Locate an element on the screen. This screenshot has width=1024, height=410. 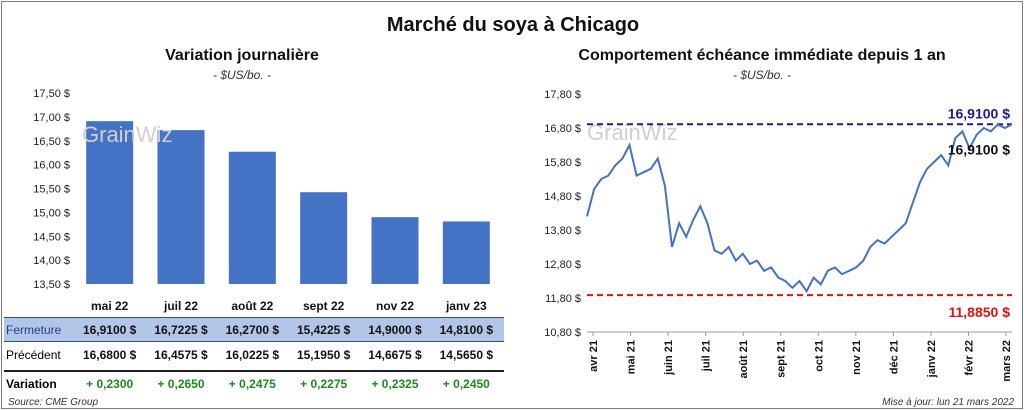
table-cell: + 0,2450 is located at coordinates (466, 384).